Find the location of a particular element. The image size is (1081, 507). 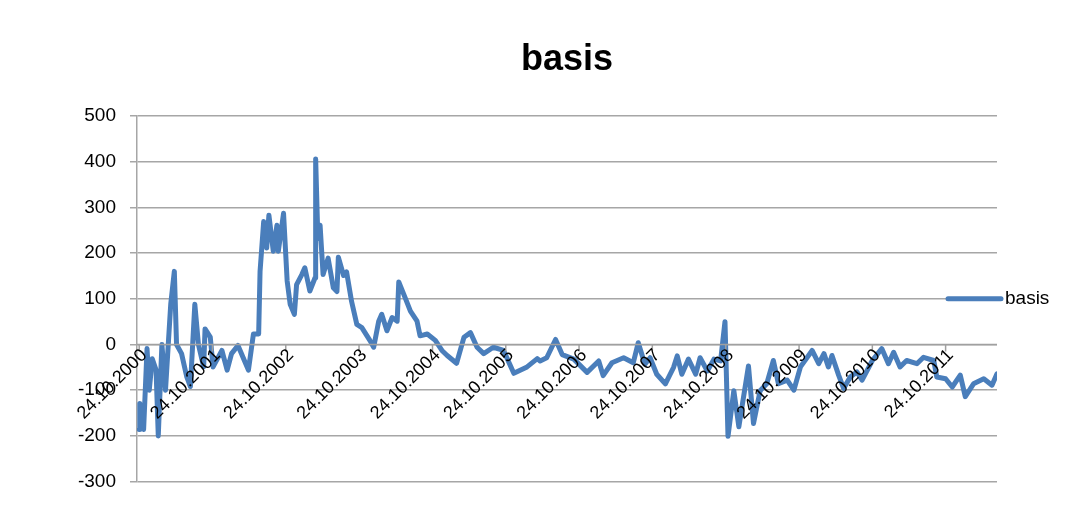

y-tick-label: 0 is located at coordinates (110, 343).